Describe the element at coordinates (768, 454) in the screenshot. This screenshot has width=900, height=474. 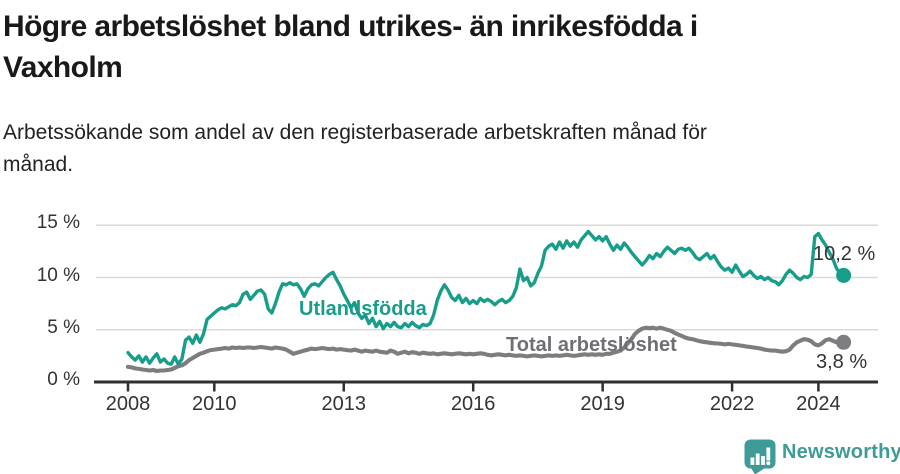
I see `logo-exclamation-bar` at that location.